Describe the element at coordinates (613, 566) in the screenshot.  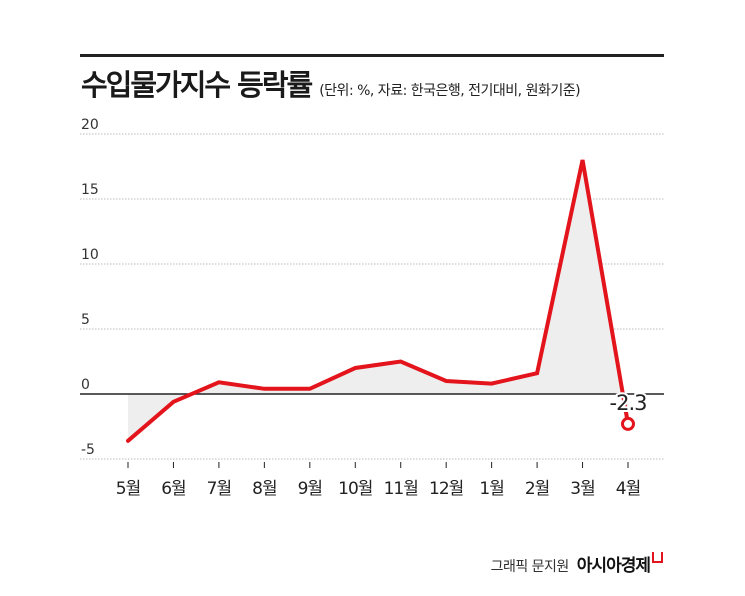
I see `publisher-name: 아시아경제` at that location.